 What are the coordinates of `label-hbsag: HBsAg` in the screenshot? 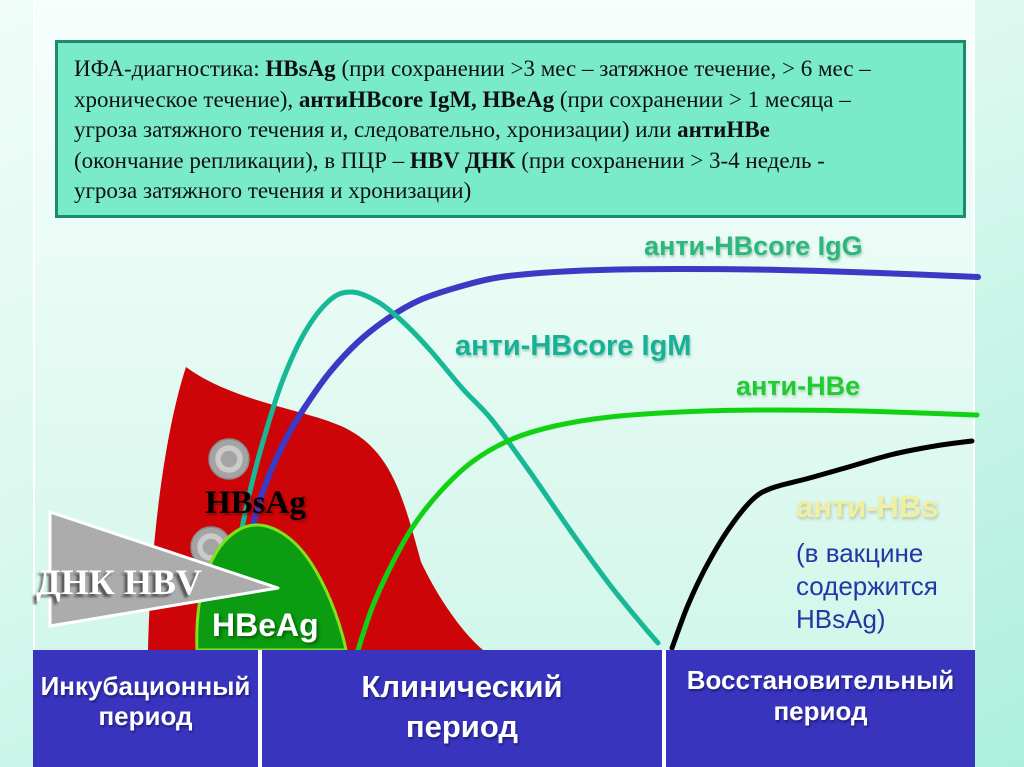 It's located at (255, 503).